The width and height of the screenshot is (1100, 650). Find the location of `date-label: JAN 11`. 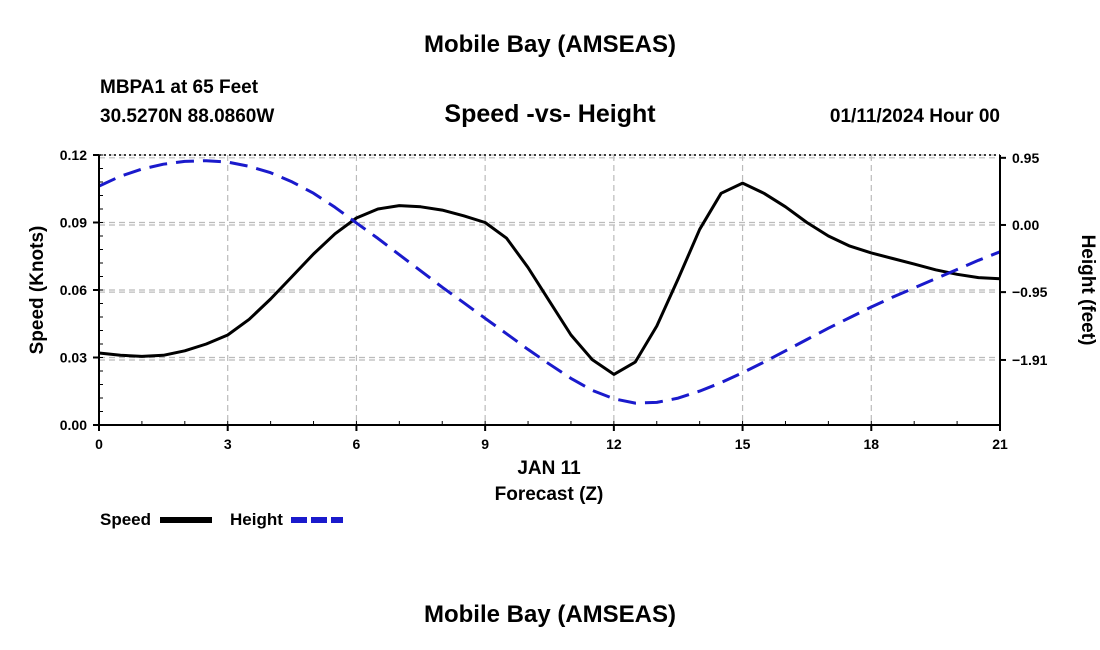

date-label: JAN 11 is located at coordinates (549, 468).